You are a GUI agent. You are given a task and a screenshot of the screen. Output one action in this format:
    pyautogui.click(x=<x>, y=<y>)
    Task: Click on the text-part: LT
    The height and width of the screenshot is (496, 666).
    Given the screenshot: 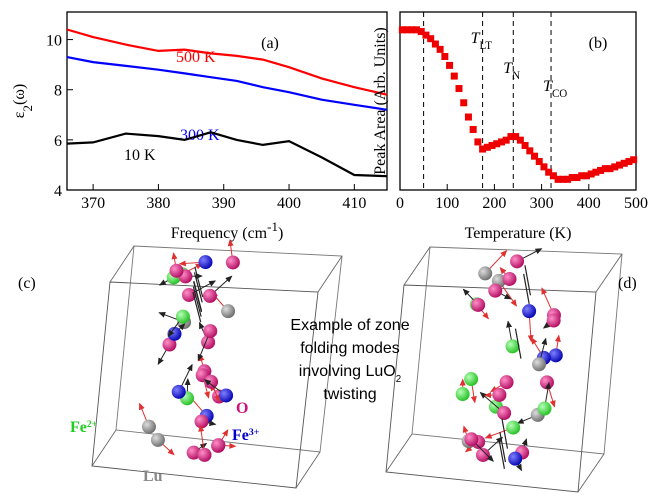 What is the action you would take?
    pyautogui.click(x=486, y=46)
    